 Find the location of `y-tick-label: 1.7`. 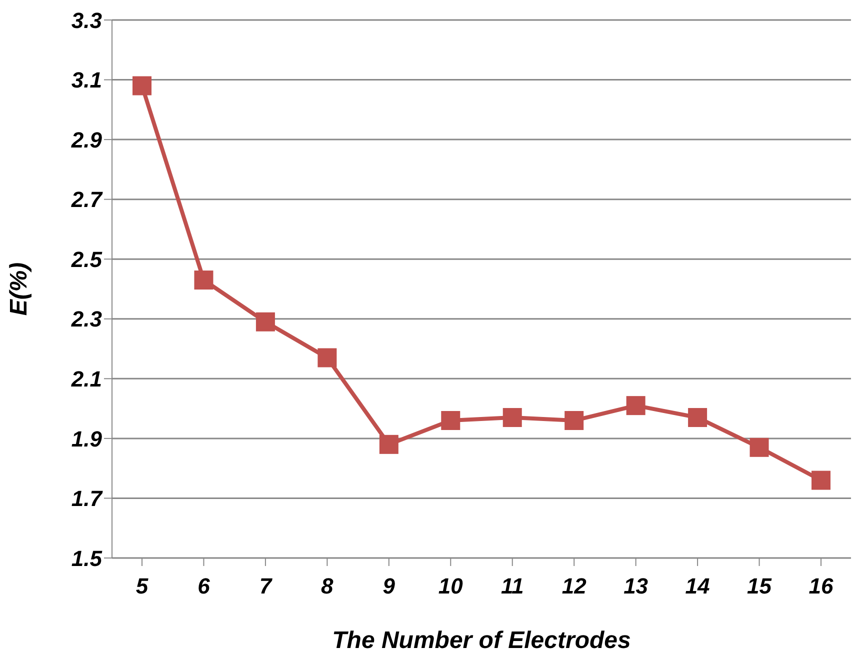

y-tick-label: 1.7 is located at coordinates (87, 499).